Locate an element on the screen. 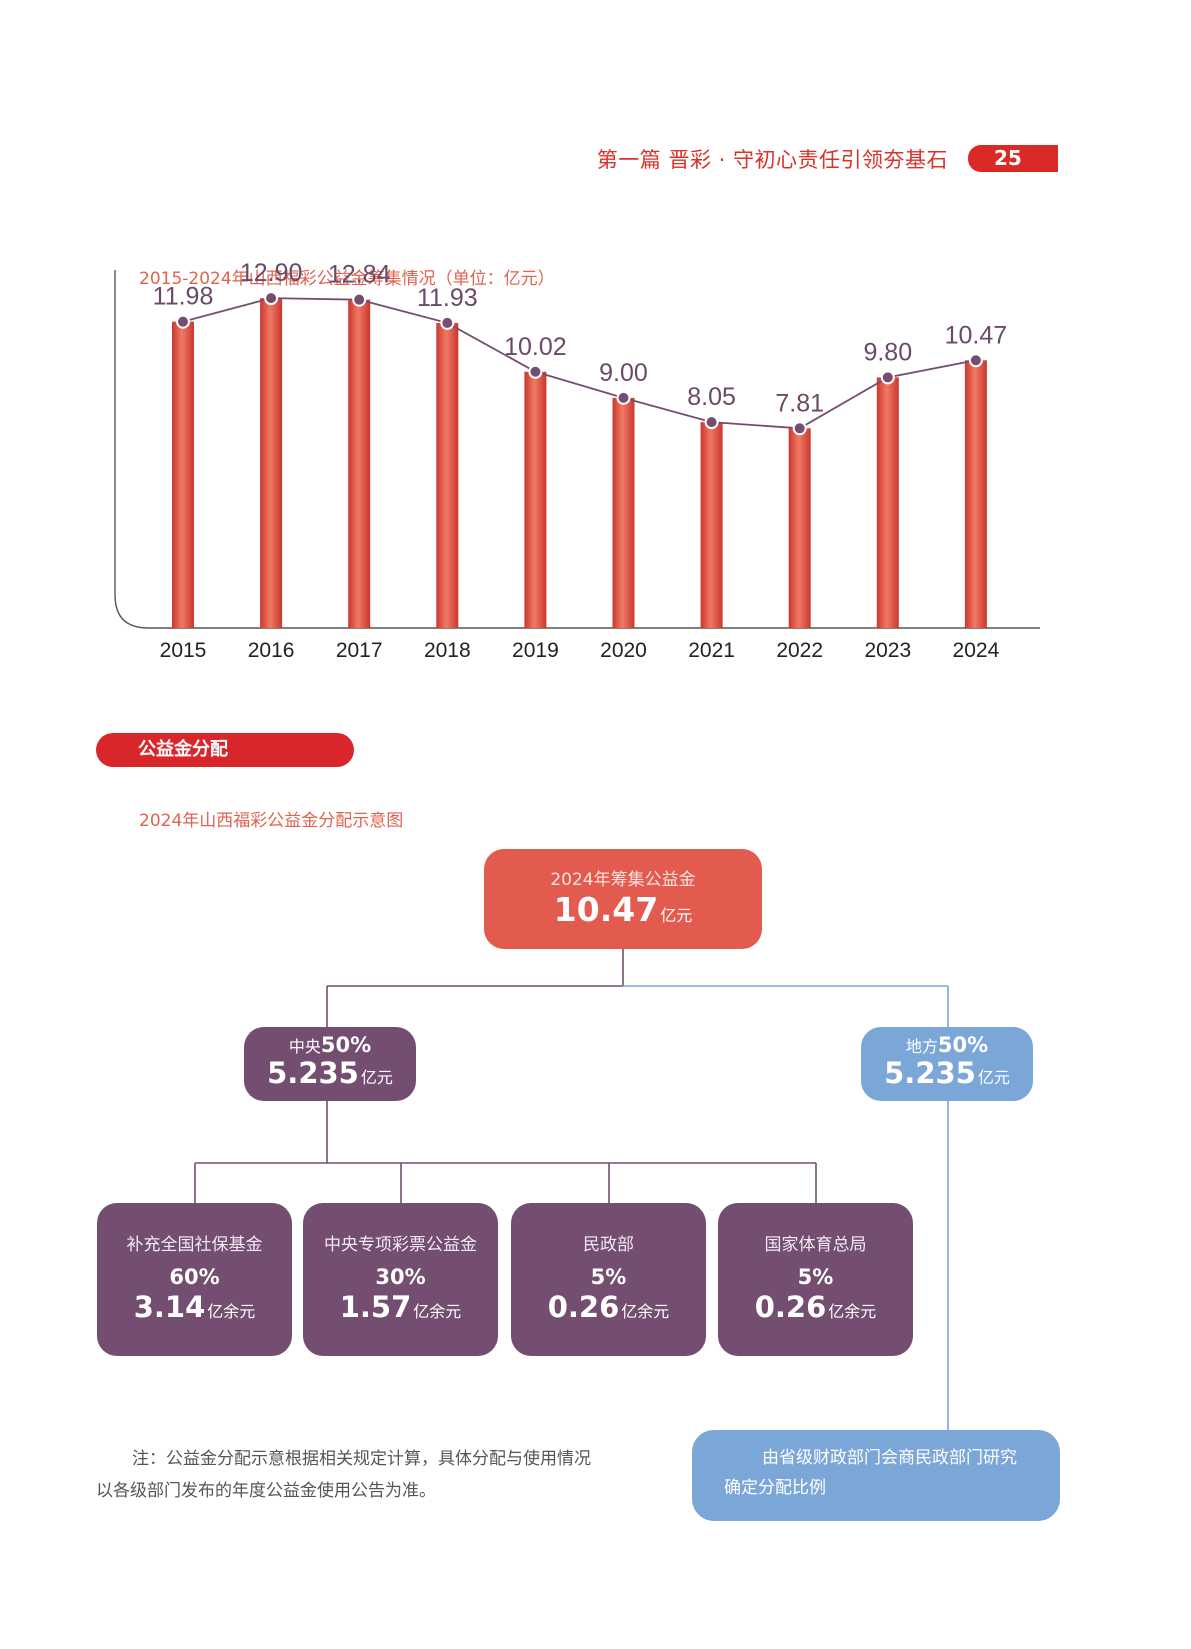 Image resolution: width=1191 pixels, height=1649 pixels. central-item-label: 国家体育总局 is located at coordinates (815, 1245).